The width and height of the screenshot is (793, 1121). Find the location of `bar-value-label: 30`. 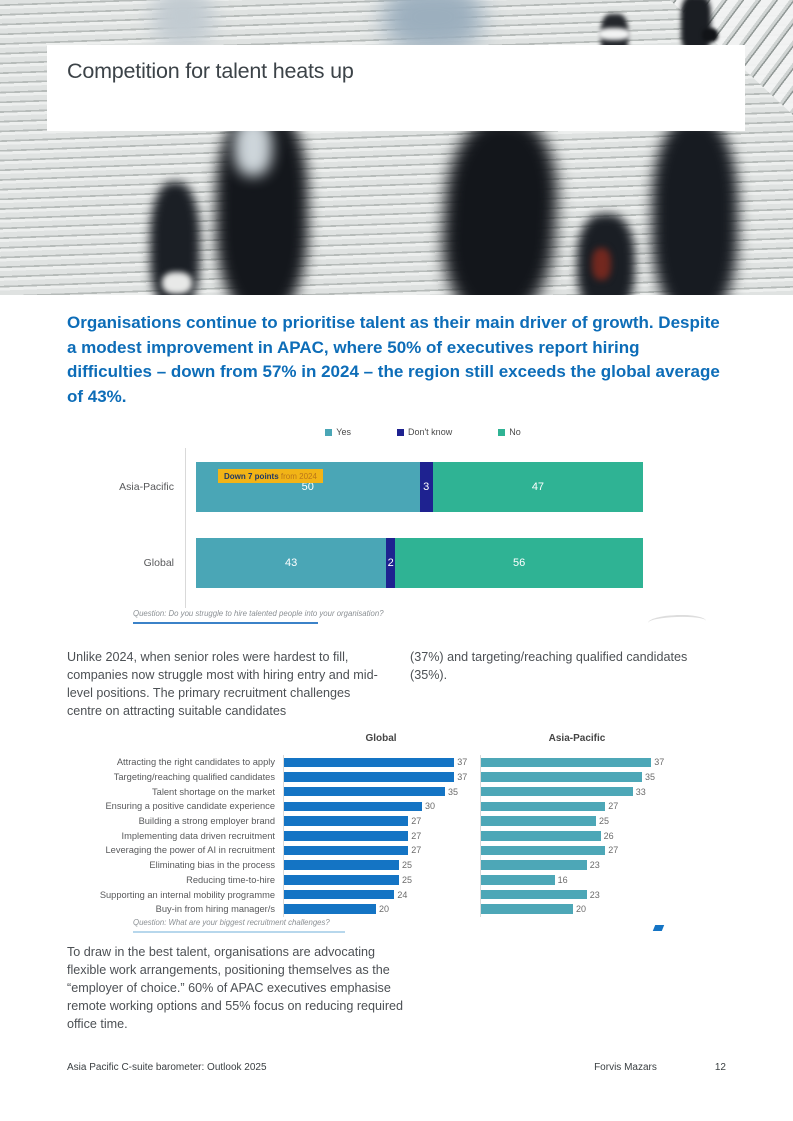

bar-value-label: 30 is located at coordinates (430, 806).